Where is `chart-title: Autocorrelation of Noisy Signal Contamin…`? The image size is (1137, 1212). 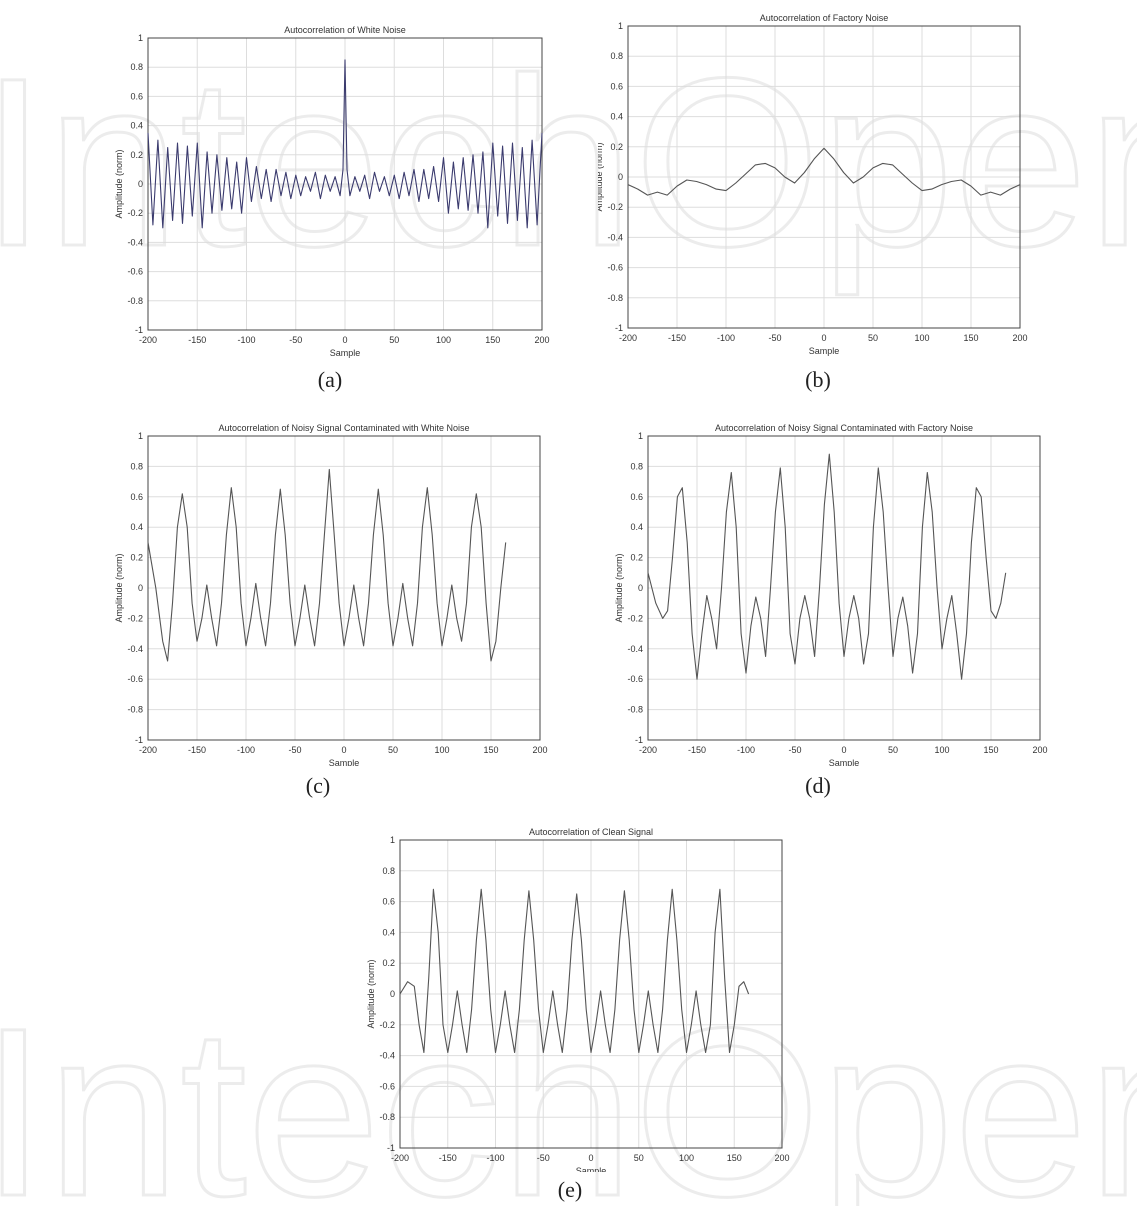 chart-title: Autocorrelation of Noisy Signal Contamin… is located at coordinates (844, 428).